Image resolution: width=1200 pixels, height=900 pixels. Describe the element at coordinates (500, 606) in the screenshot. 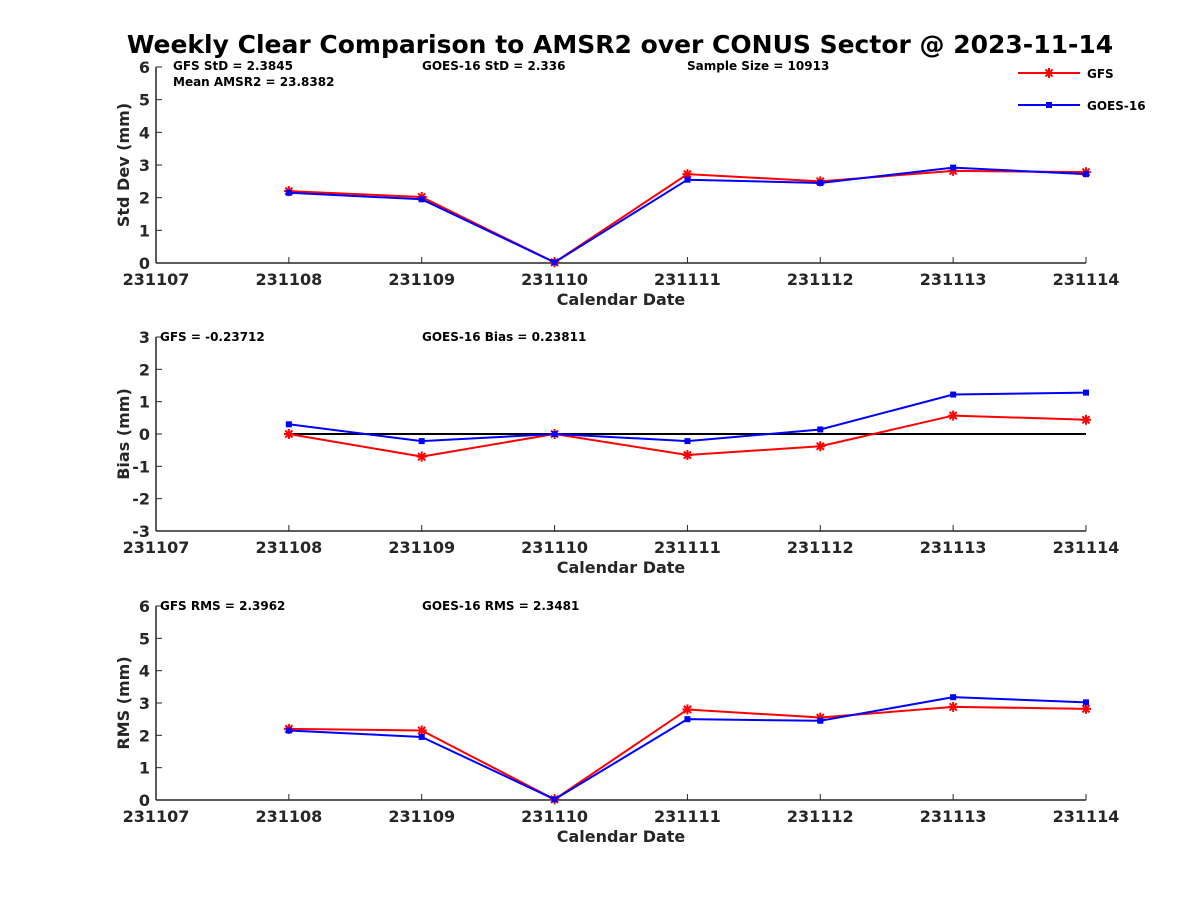

I see `stat-annotation: GOES-16 RMS = 2.3481` at that location.